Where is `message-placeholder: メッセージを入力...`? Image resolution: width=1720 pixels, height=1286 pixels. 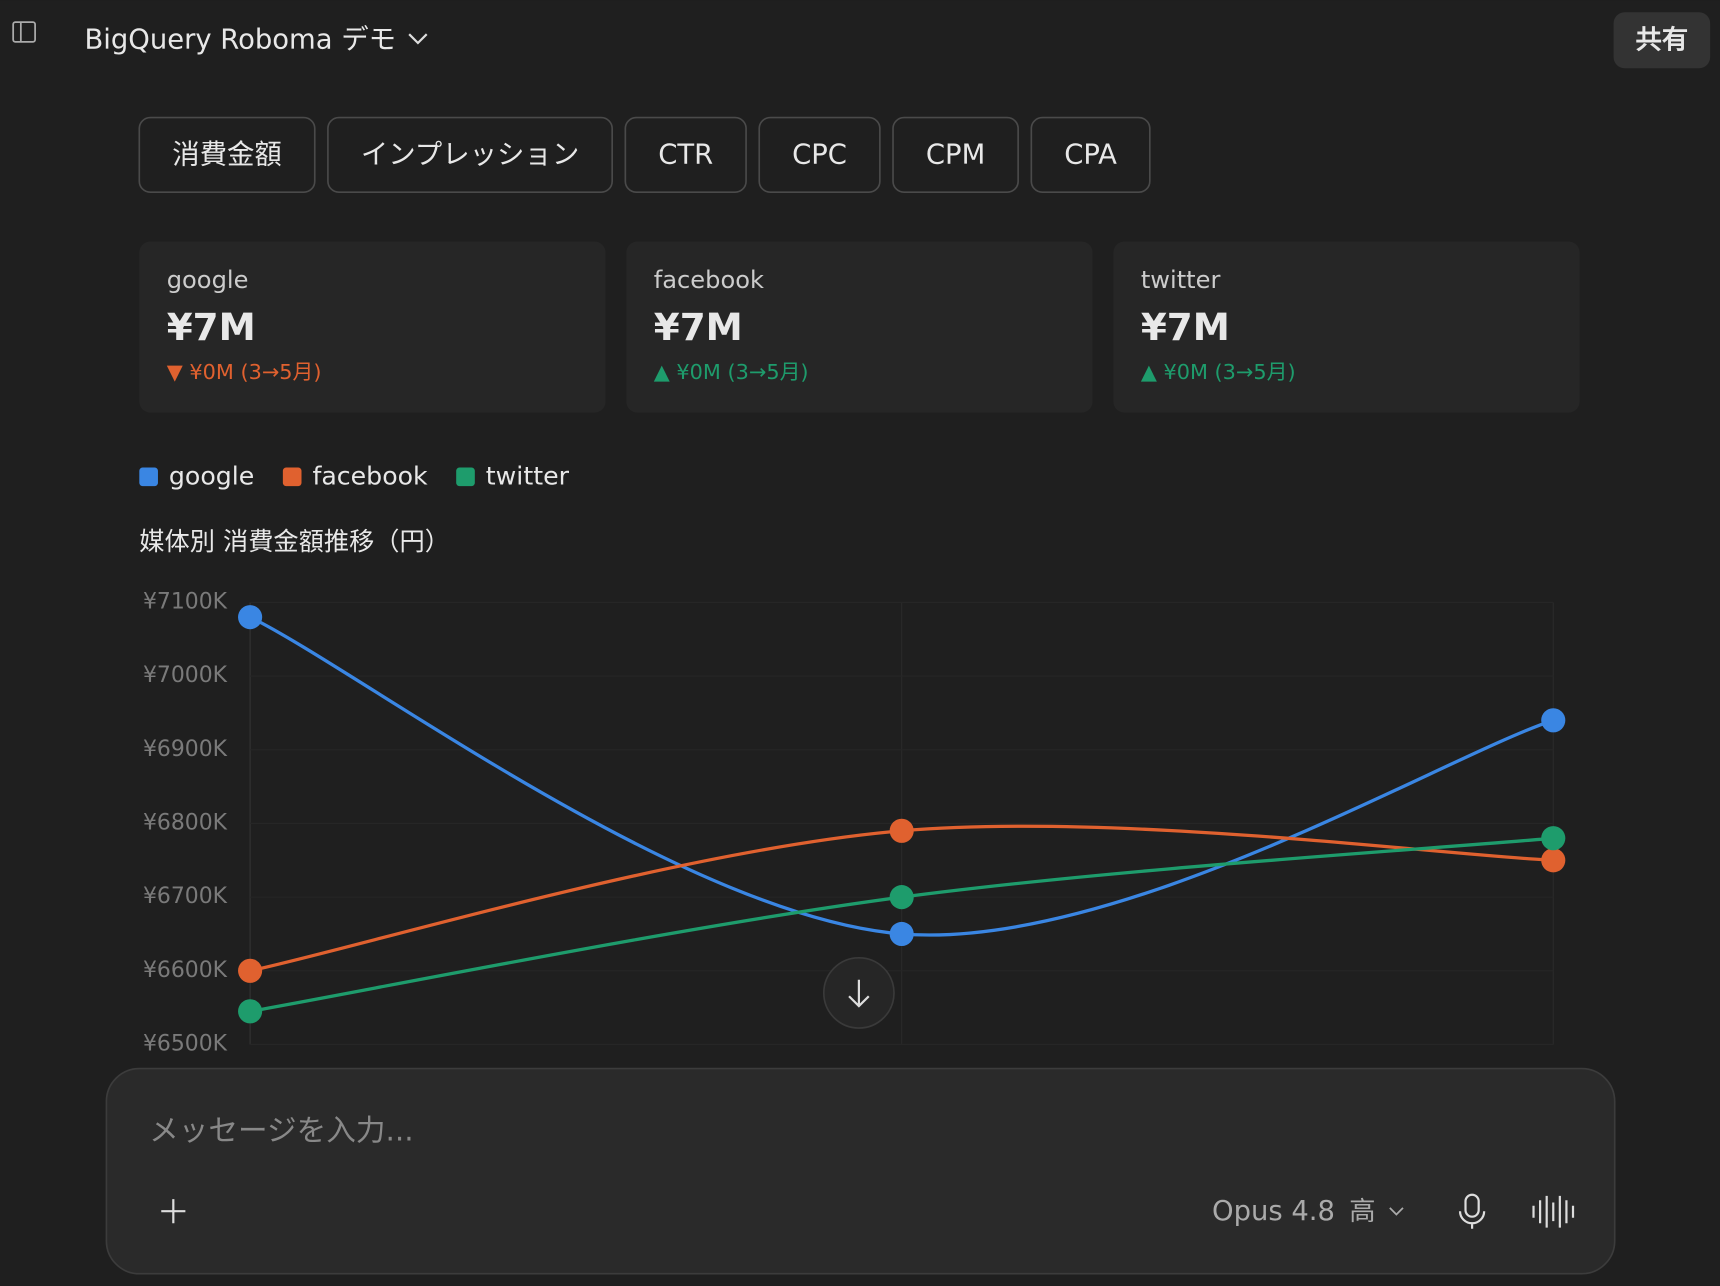
message-placeholder: メッセージを入力... is located at coordinates (281, 1131).